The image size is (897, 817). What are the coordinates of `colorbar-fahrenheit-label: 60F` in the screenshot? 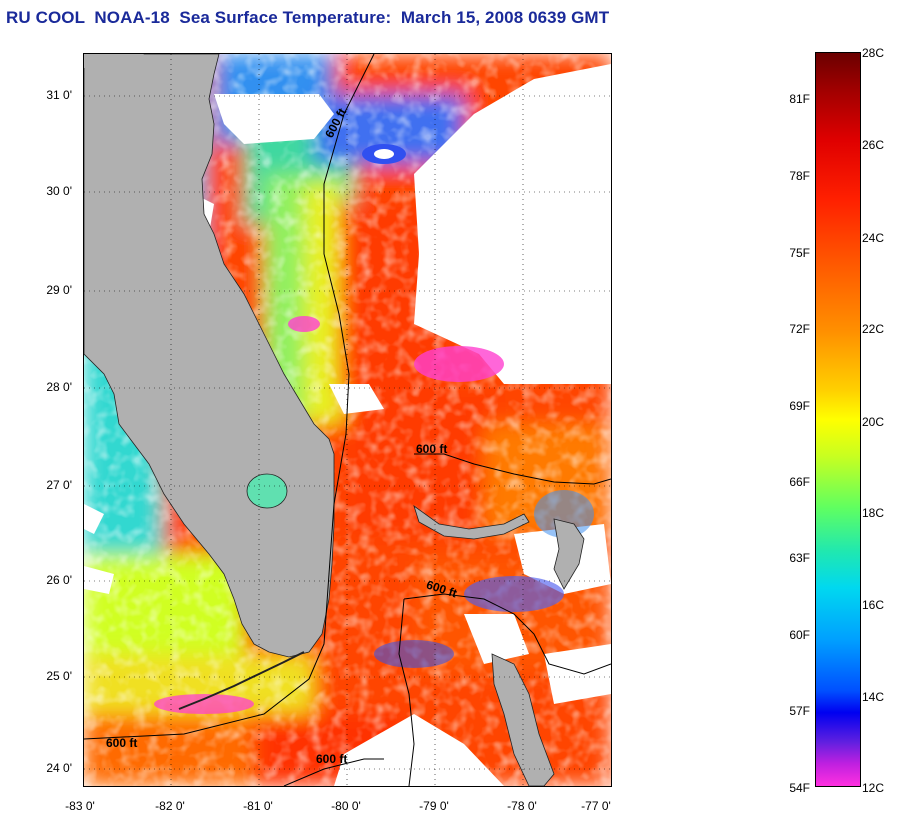 It's located at (799, 635).